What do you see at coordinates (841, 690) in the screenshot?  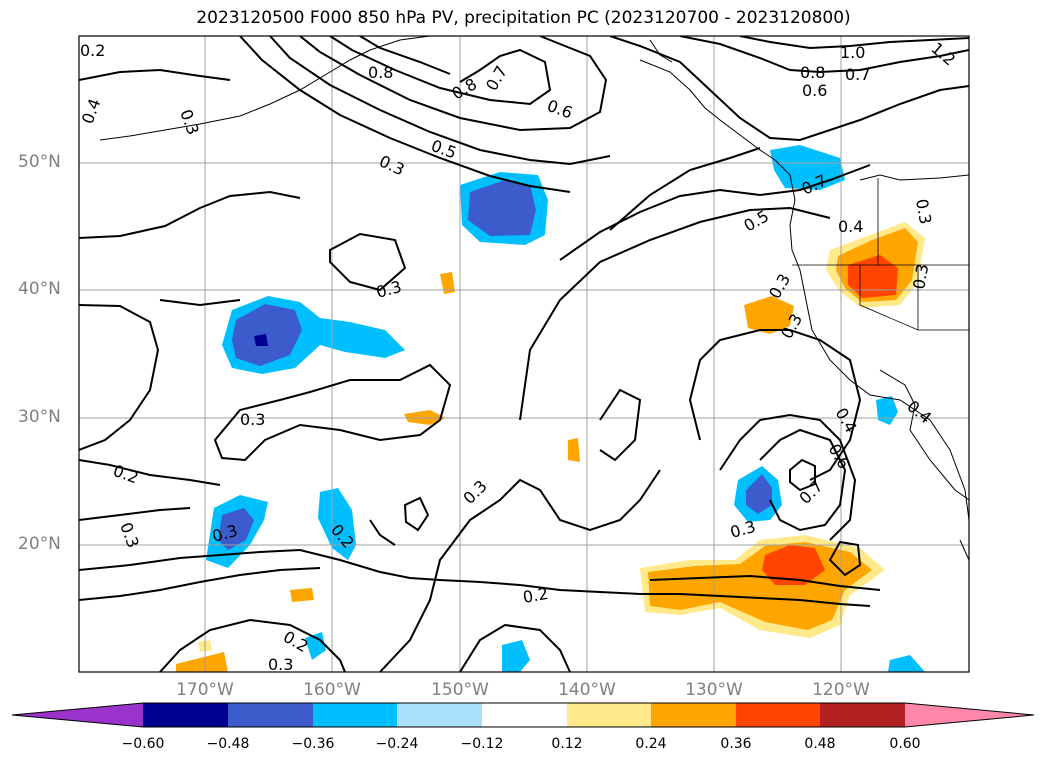 I see `lon-label-120w: 120°W` at bounding box center [841, 690].